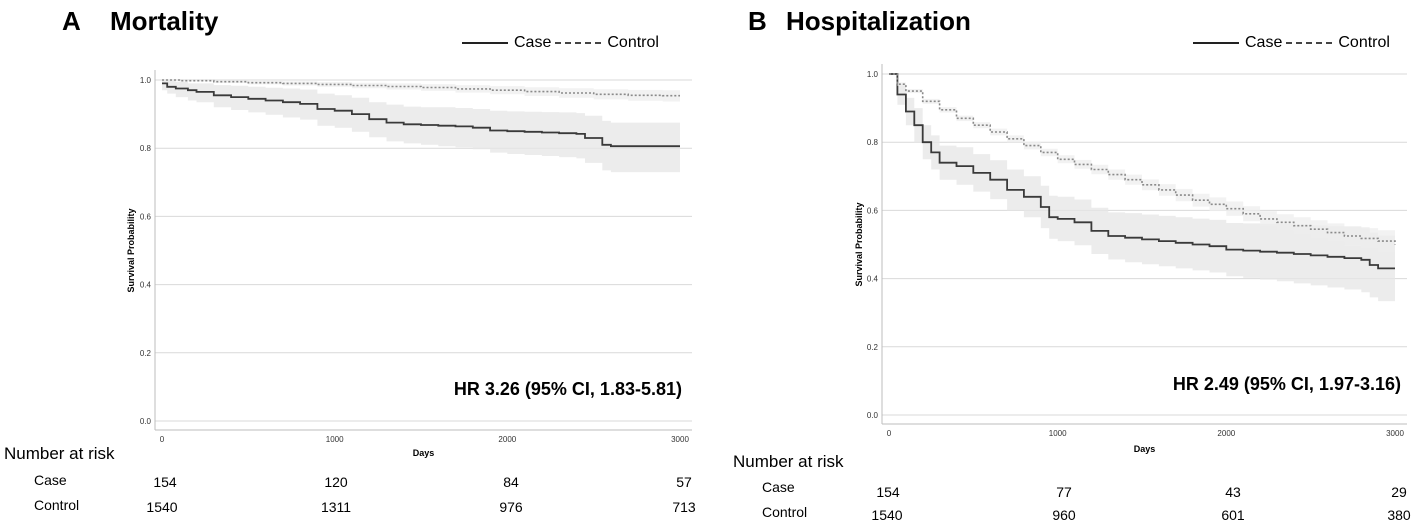 This screenshot has height=528, width=1417. I want to click on panel-b-title: Hospitalization, so click(878, 21).